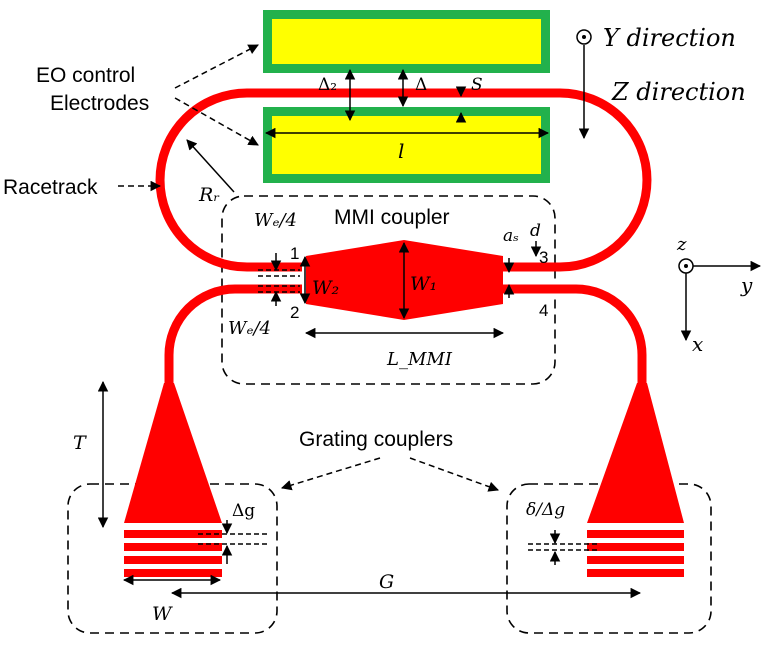 The width and height of the screenshot is (771, 645). Describe the element at coordinates (697, 344) in the screenshot. I see `label-axis-x: x` at that location.